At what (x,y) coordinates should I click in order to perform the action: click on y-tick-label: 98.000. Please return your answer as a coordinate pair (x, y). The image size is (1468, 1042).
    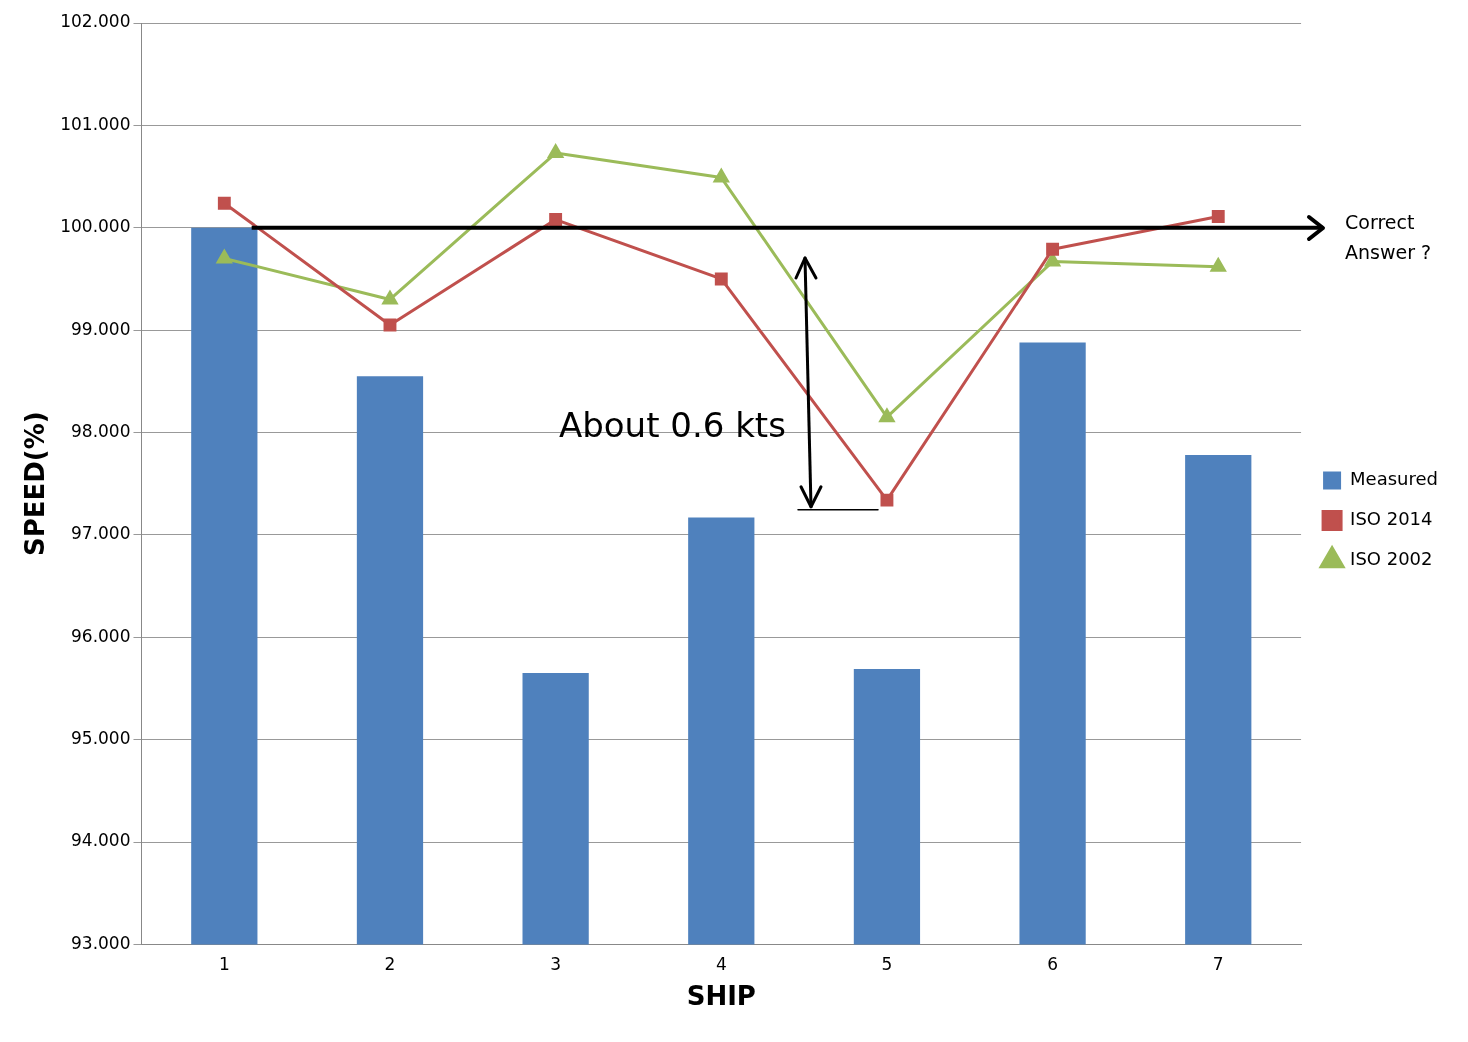
    Looking at the image, I should click on (101, 430).